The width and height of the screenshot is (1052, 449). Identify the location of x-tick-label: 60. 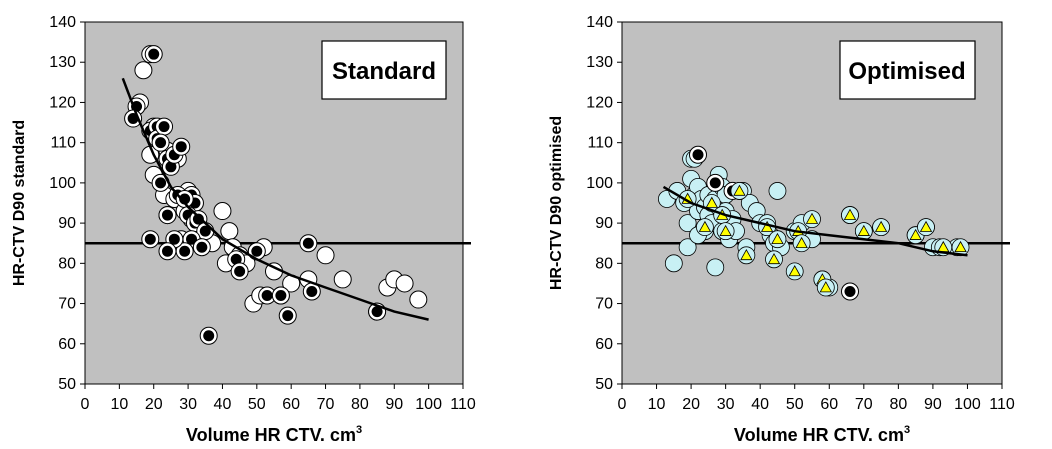
(291, 404).